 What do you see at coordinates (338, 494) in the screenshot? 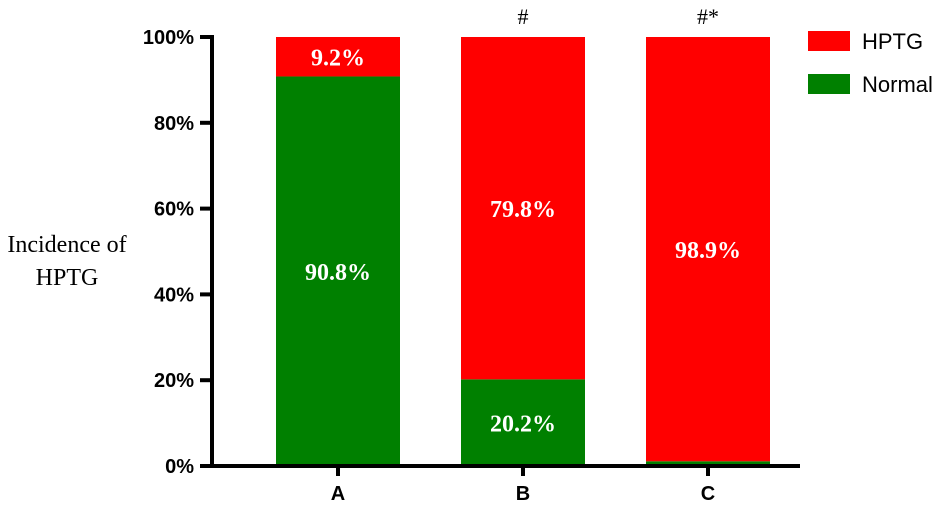
I see `x-tick-label-a: A` at bounding box center [338, 494].